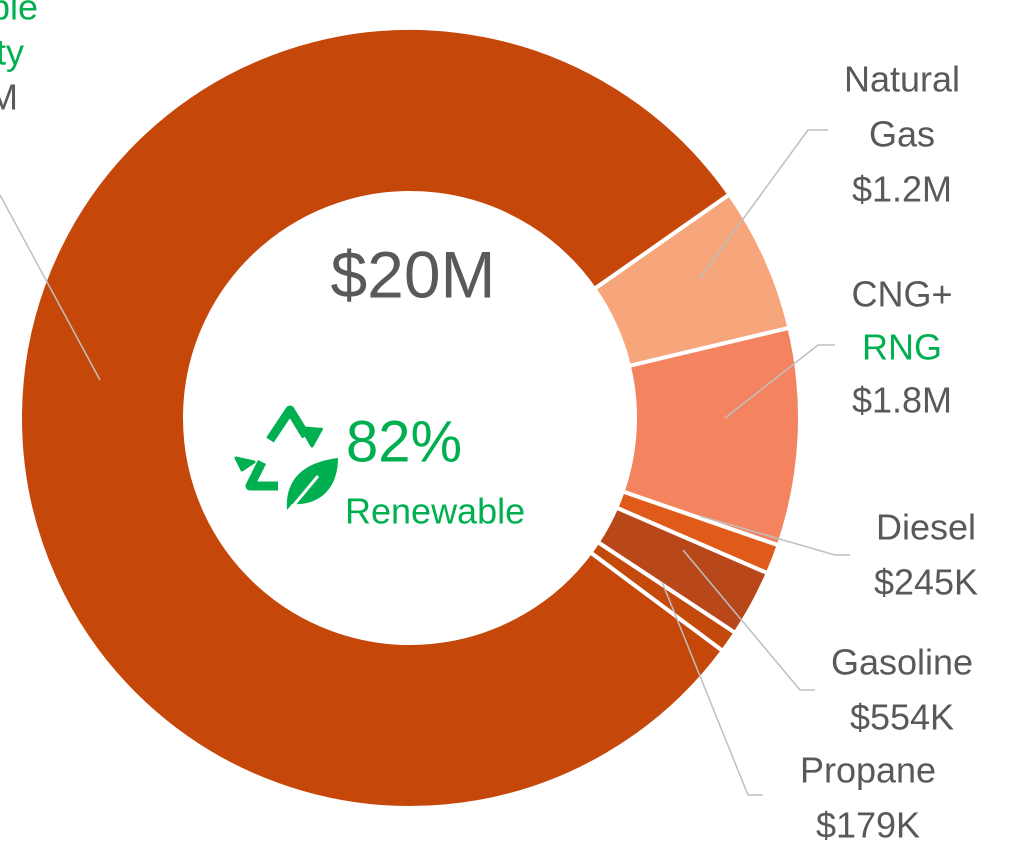  Describe the element at coordinates (9, 97) in the screenshot. I see `value-label: M` at that location.